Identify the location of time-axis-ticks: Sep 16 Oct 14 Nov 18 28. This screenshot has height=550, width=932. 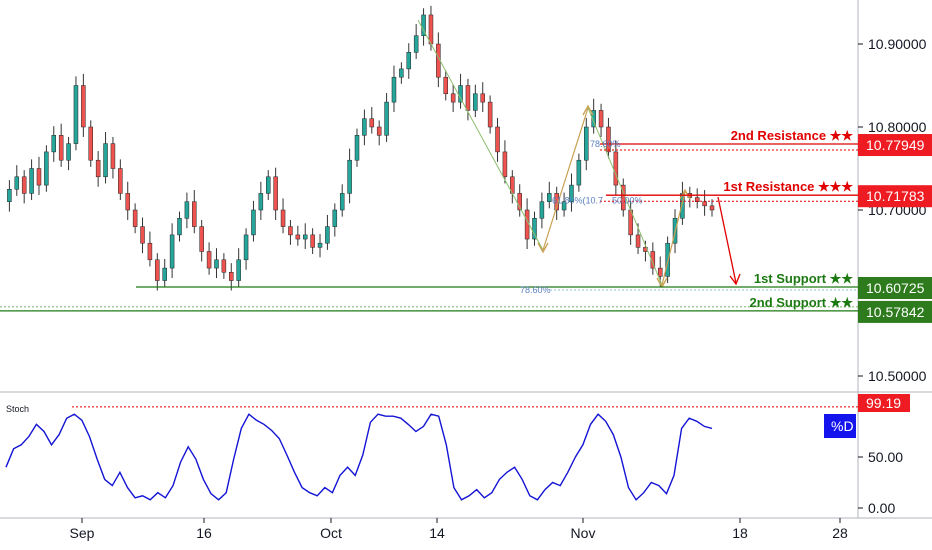
(459, 529).